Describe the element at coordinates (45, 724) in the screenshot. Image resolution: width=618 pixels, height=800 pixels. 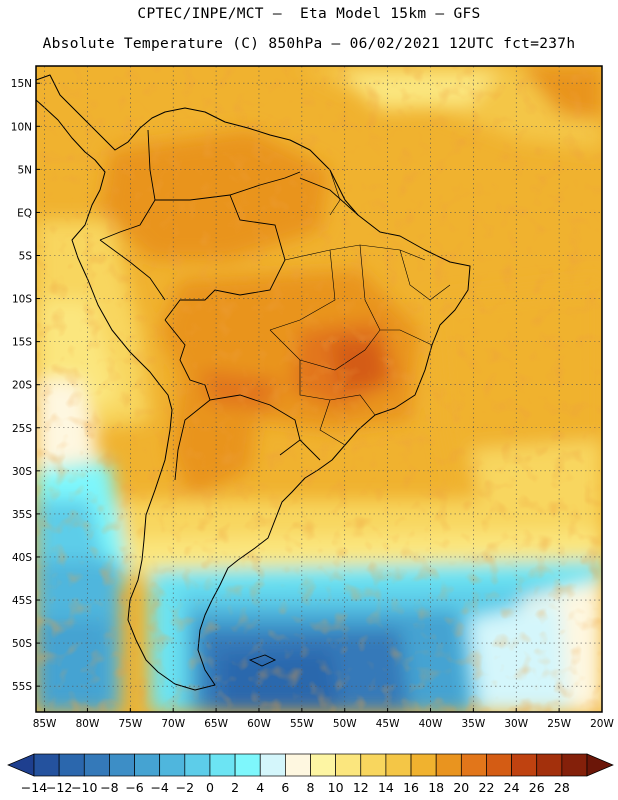
I see `lon-label: 85W` at that location.